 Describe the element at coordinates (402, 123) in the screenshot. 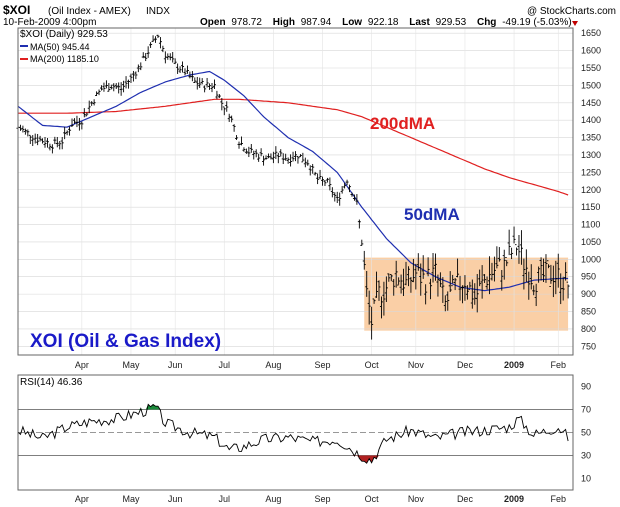

I see `ma200-annotation: 200dMA` at that location.